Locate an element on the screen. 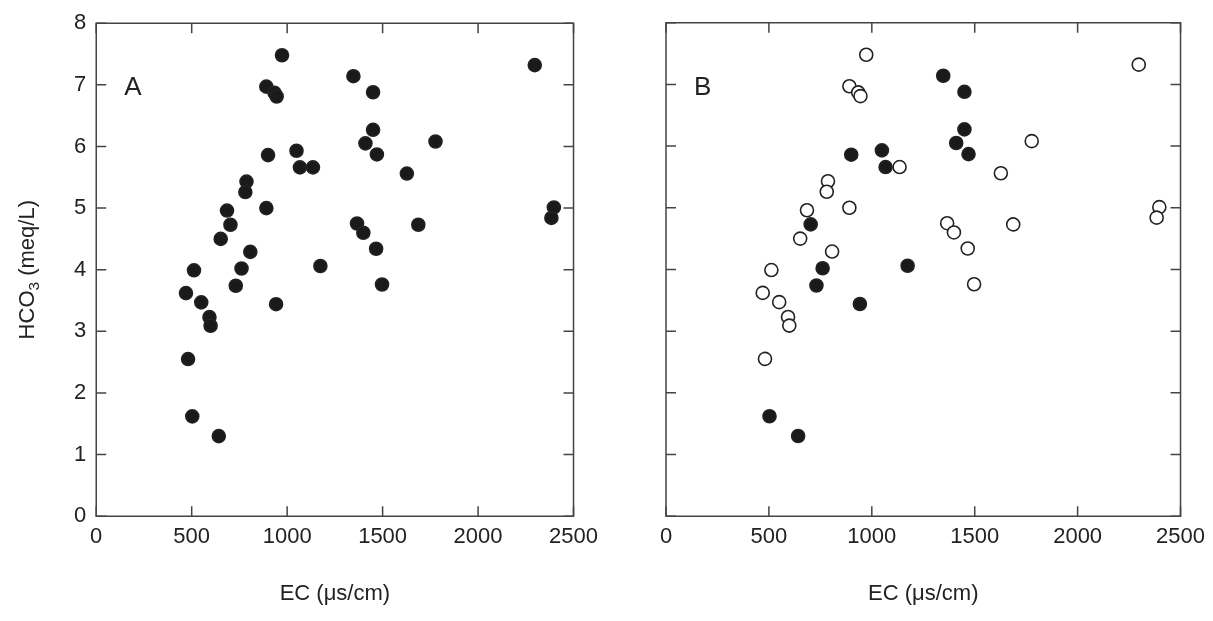 The height and width of the screenshot is (621, 1213). y-tick-label: 1 is located at coordinates (80, 453).